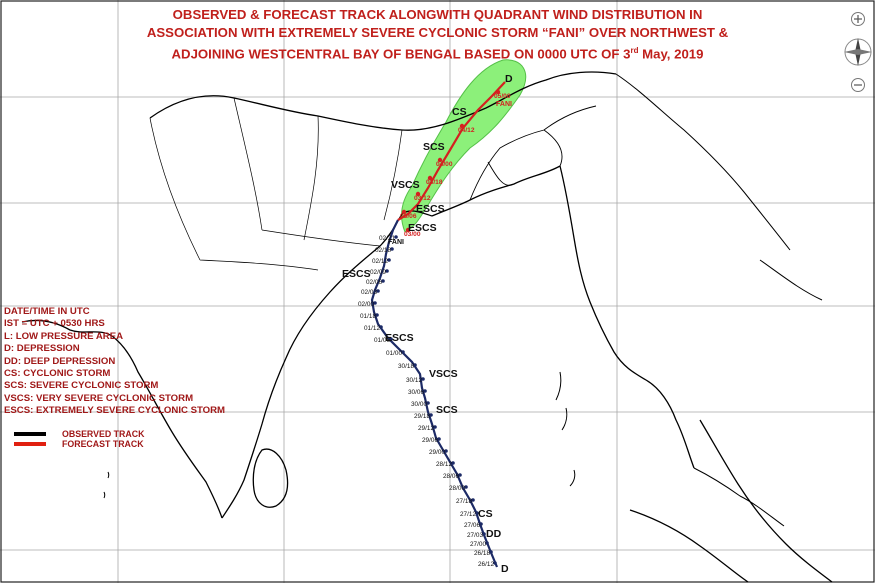  What do you see at coordinates (766, 501) in the screenshot?
I see `malay-peninsula` at bounding box center [766, 501].